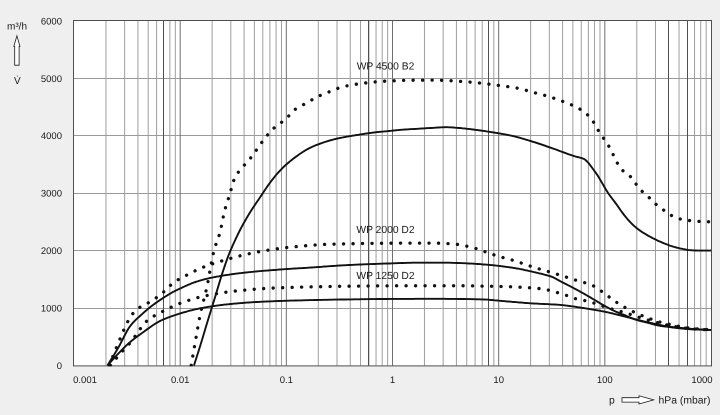  What do you see at coordinates (51, 136) in the screenshot?
I see `svg-text: 4000` at bounding box center [51, 136].